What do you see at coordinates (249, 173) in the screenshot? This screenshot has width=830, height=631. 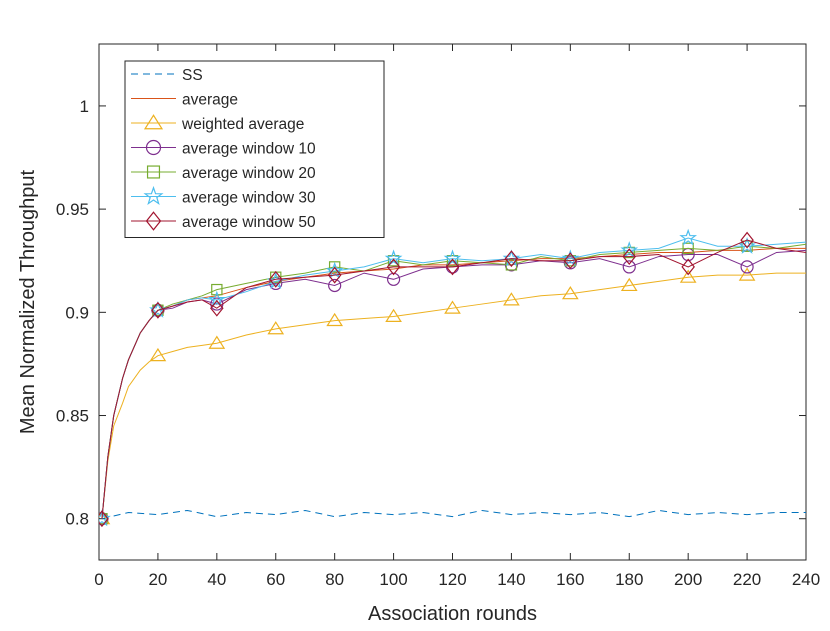 I see `legend-label: average window 20` at bounding box center [249, 173].